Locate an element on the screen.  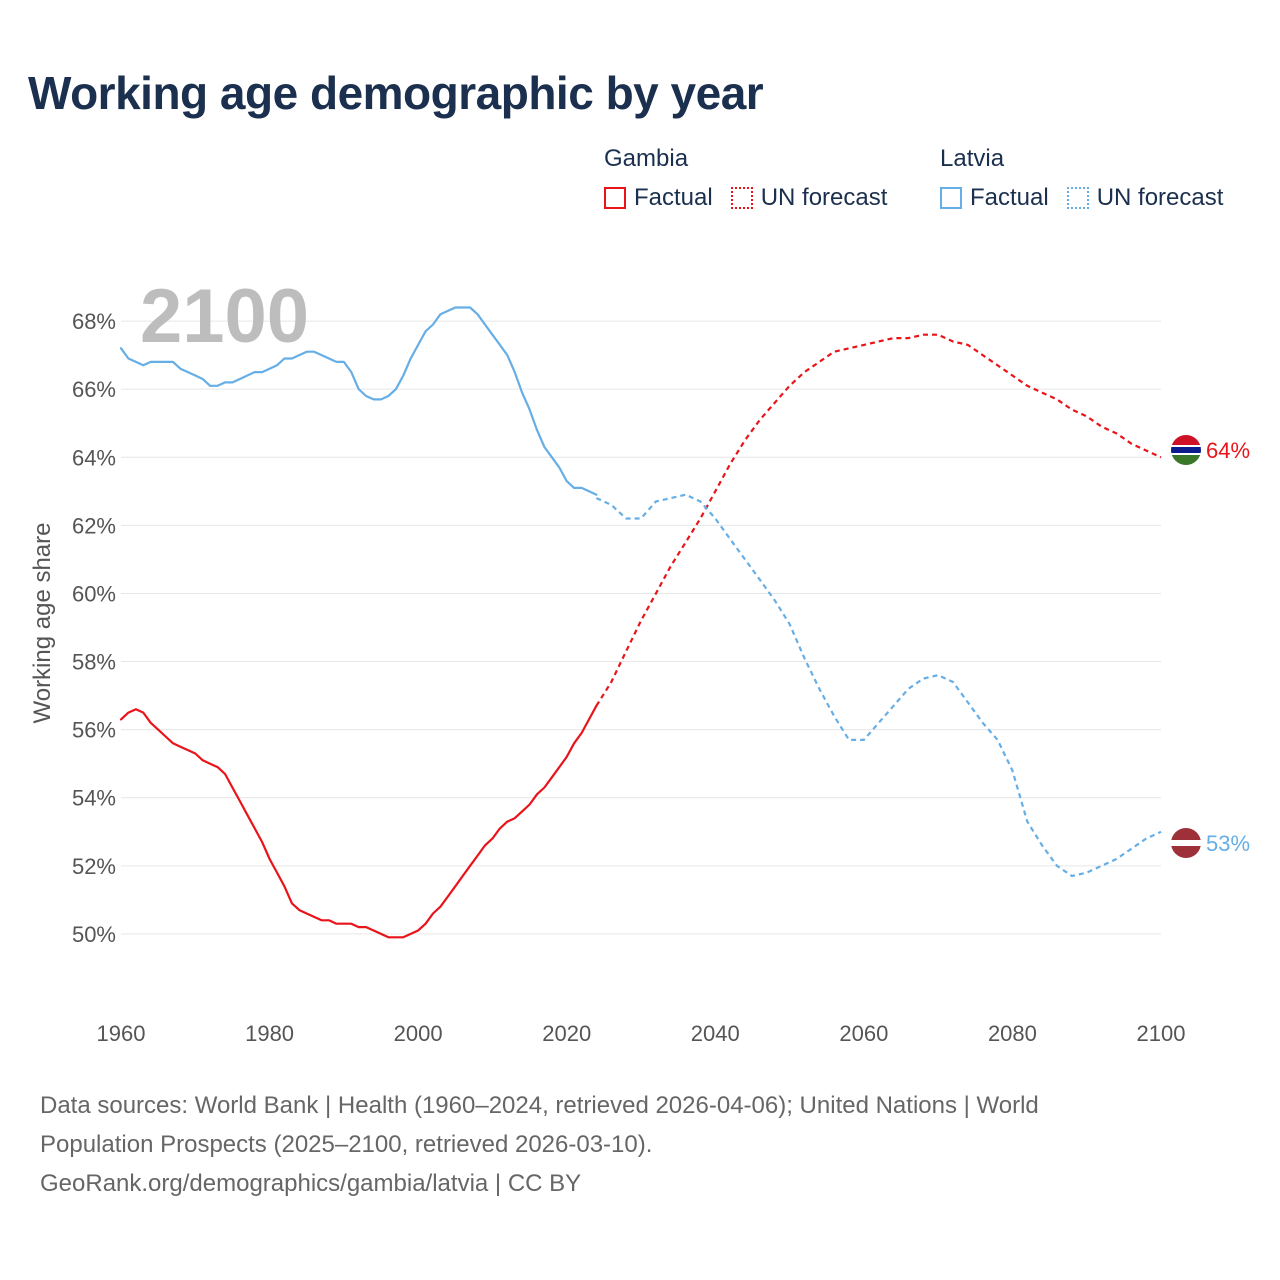
gambia-factual-line is located at coordinates (358, 821).